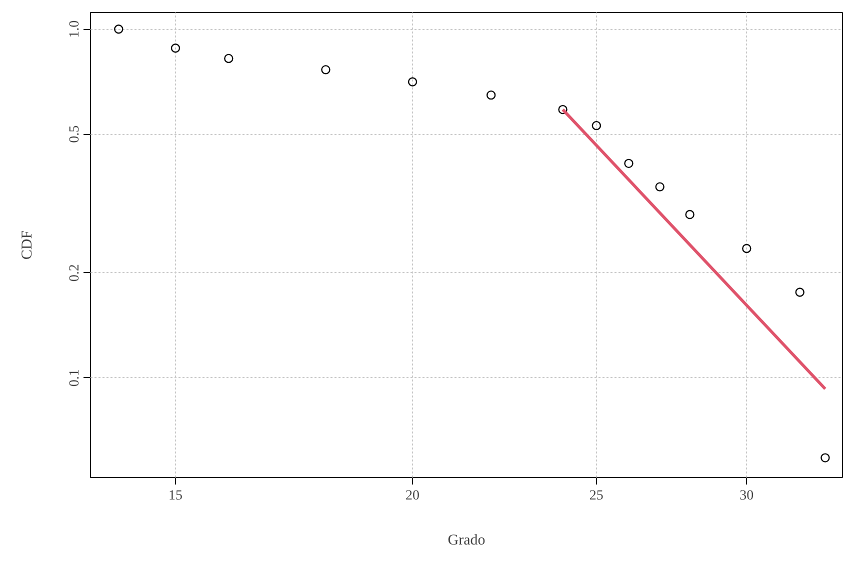 This screenshot has height=577, width=843. I want to click on y-tick-label: 0.1, so click(75, 378).